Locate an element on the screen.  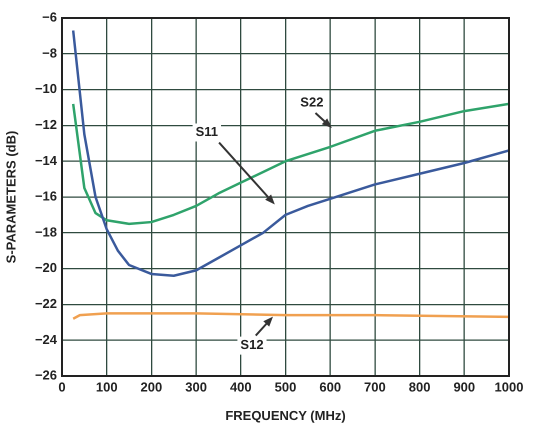
annotation: S11 is located at coordinates (207, 132).